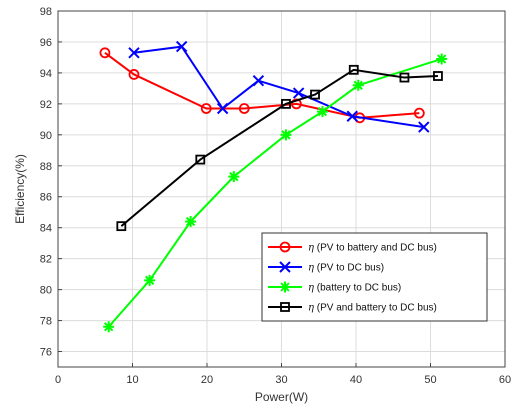  What do you see at coordinates (375, 308) in the screenshot?
I see `legend-label-text: (PV and battery to DC bus)` at bounding box center [375, 308].